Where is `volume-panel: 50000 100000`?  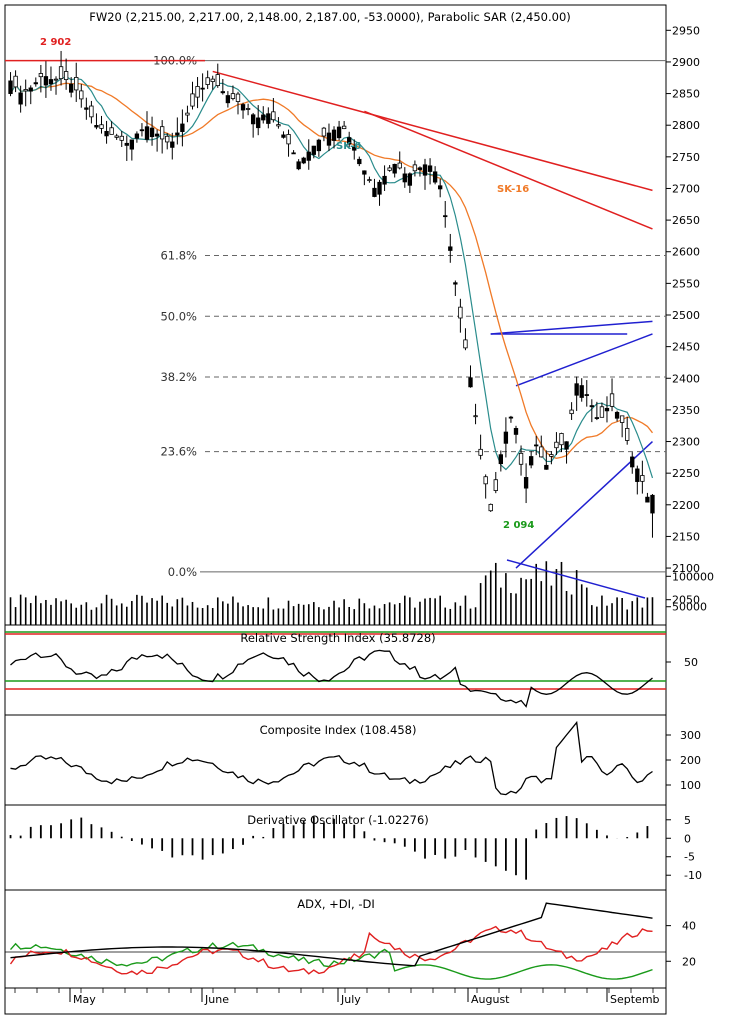 volume-panel: 50000 100000 is located at coordinates (361, 592).